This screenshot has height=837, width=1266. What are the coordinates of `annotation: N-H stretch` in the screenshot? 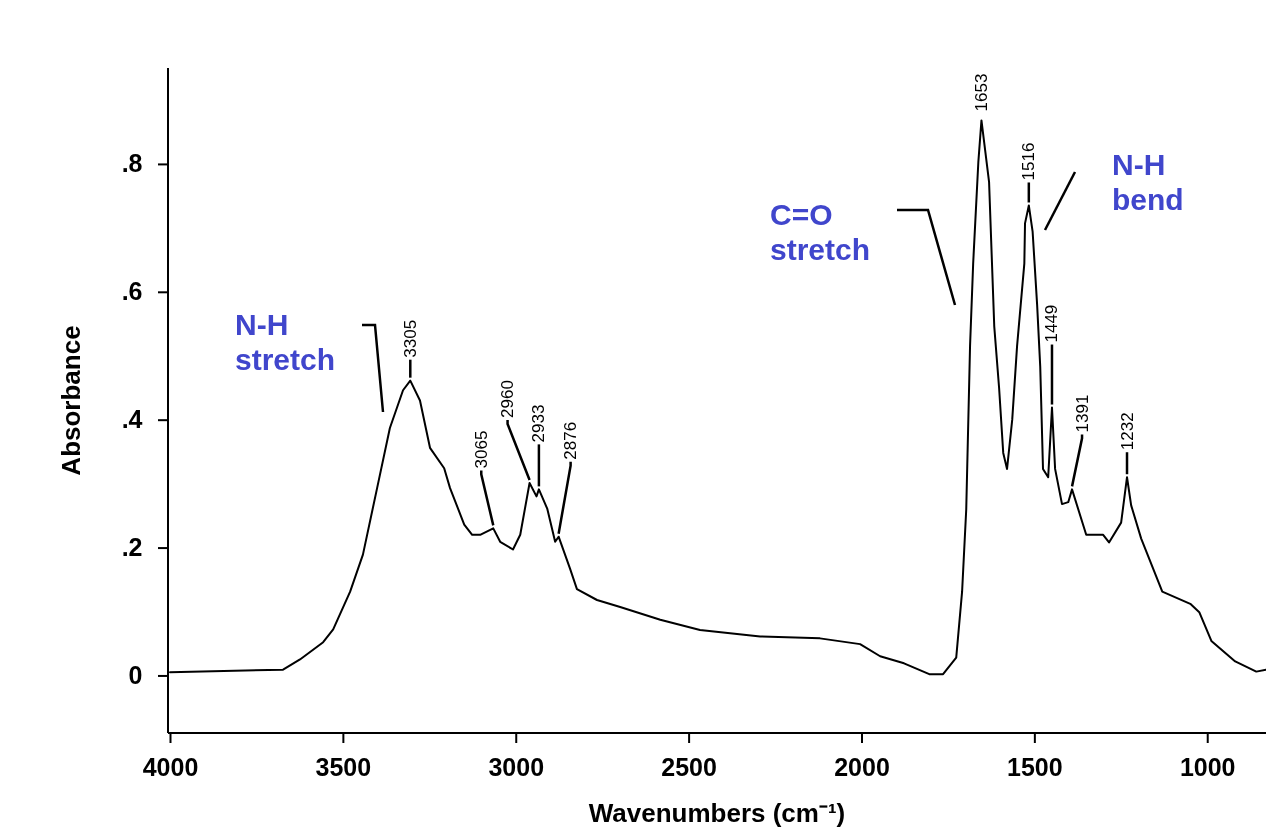 It's located at (285, 342).